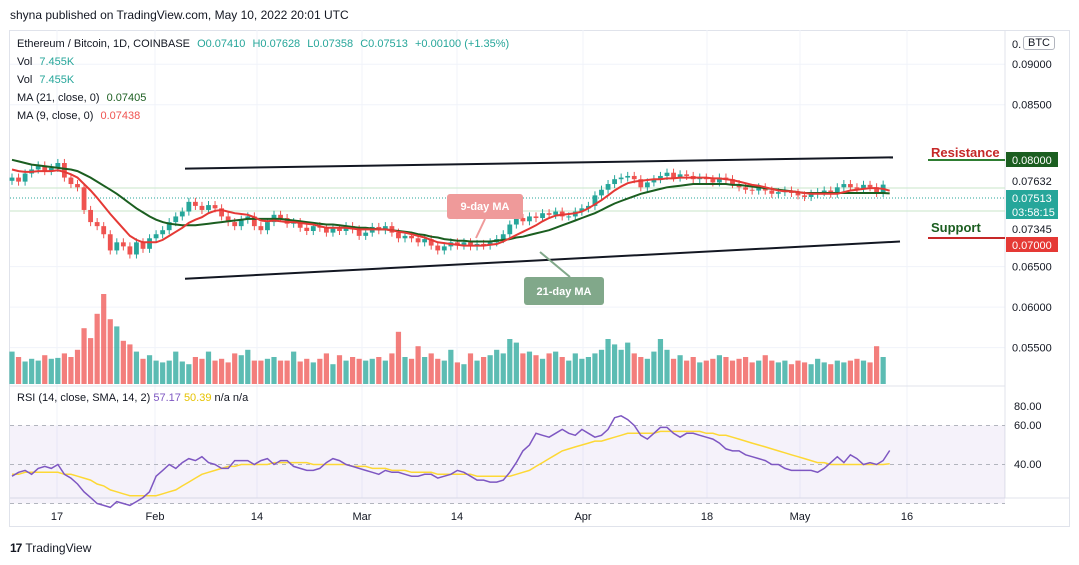 Image resolution: width=1079 pixels, height=565 pixels. I want to click on price-tick-label: 0.05500, so click(1032, 349).